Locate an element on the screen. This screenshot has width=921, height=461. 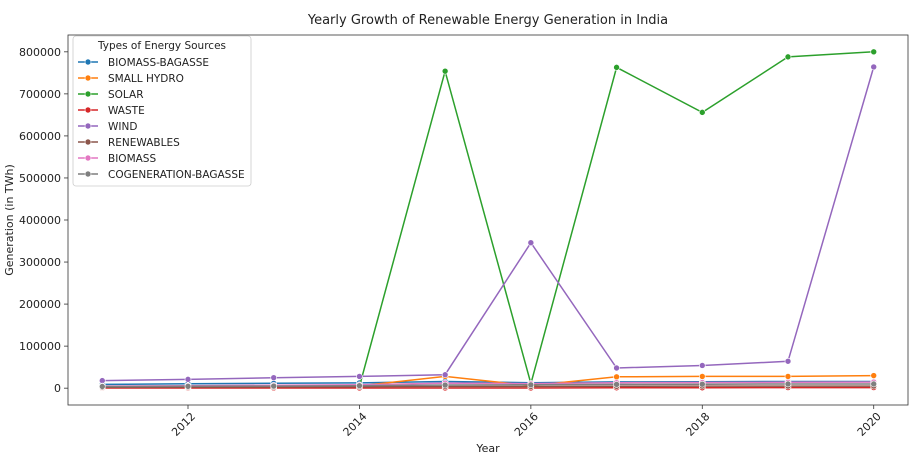
y-tick-label: 500000 is located at coordinates (40, 178).